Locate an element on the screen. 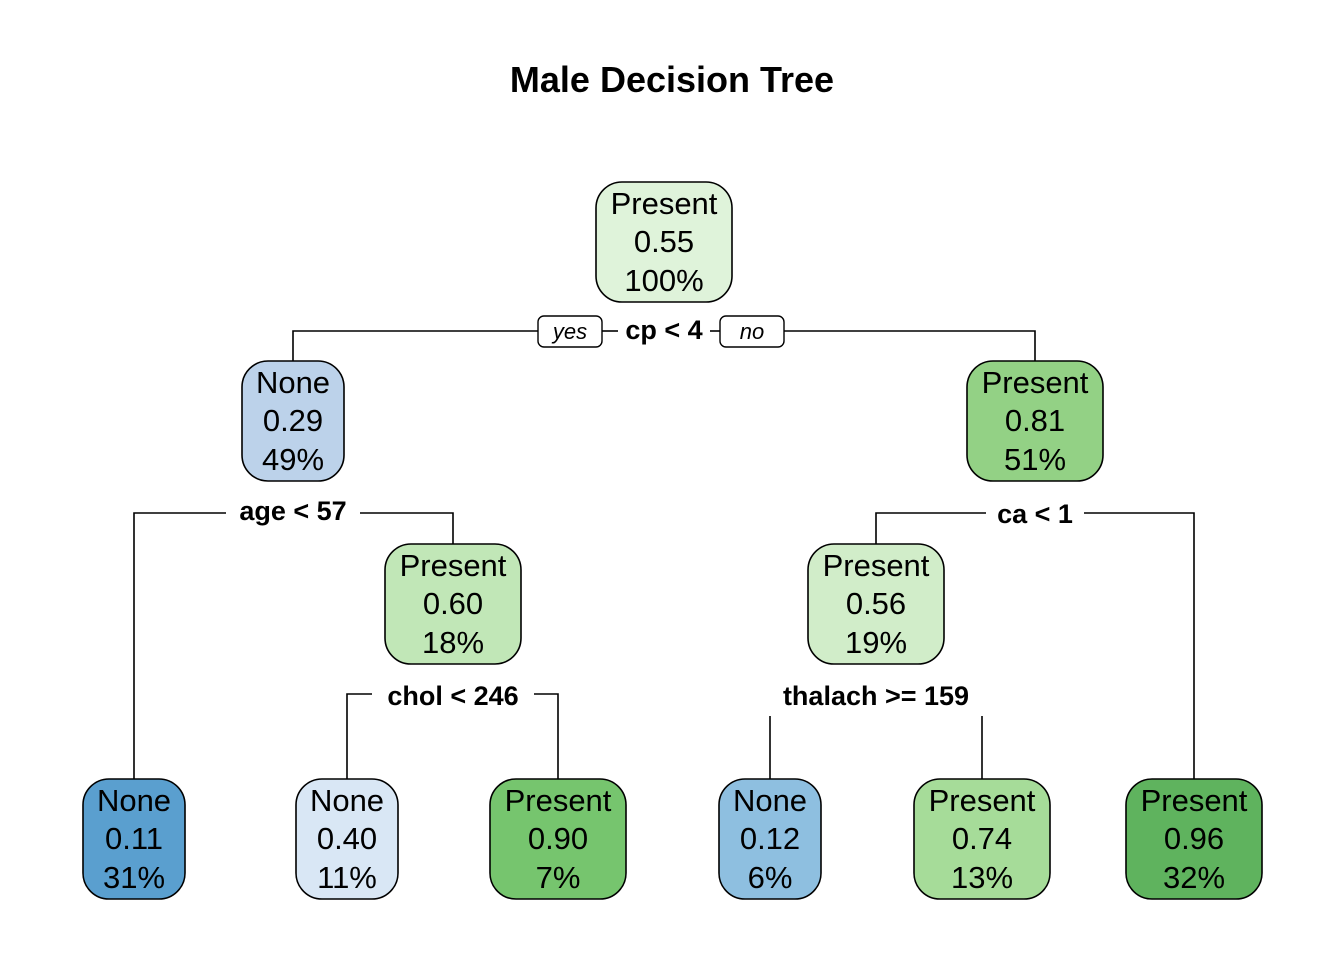 The image size is (1344, 960). edge-n2-right is located at coordinates (407, 528).